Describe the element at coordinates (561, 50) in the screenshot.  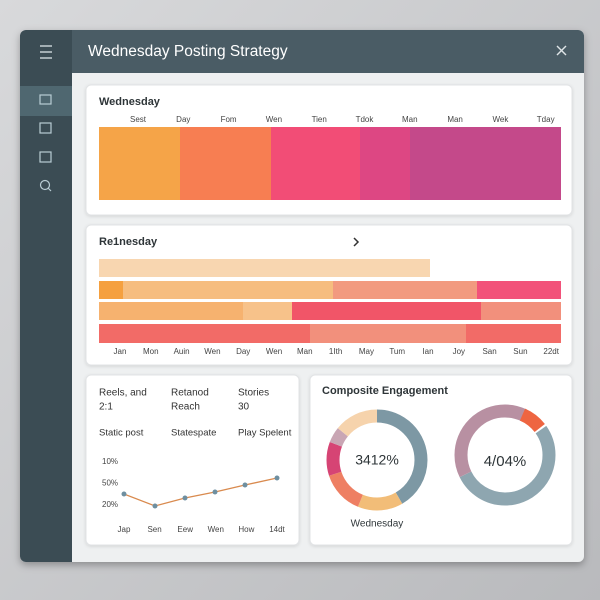
I see `close-button` at that location.